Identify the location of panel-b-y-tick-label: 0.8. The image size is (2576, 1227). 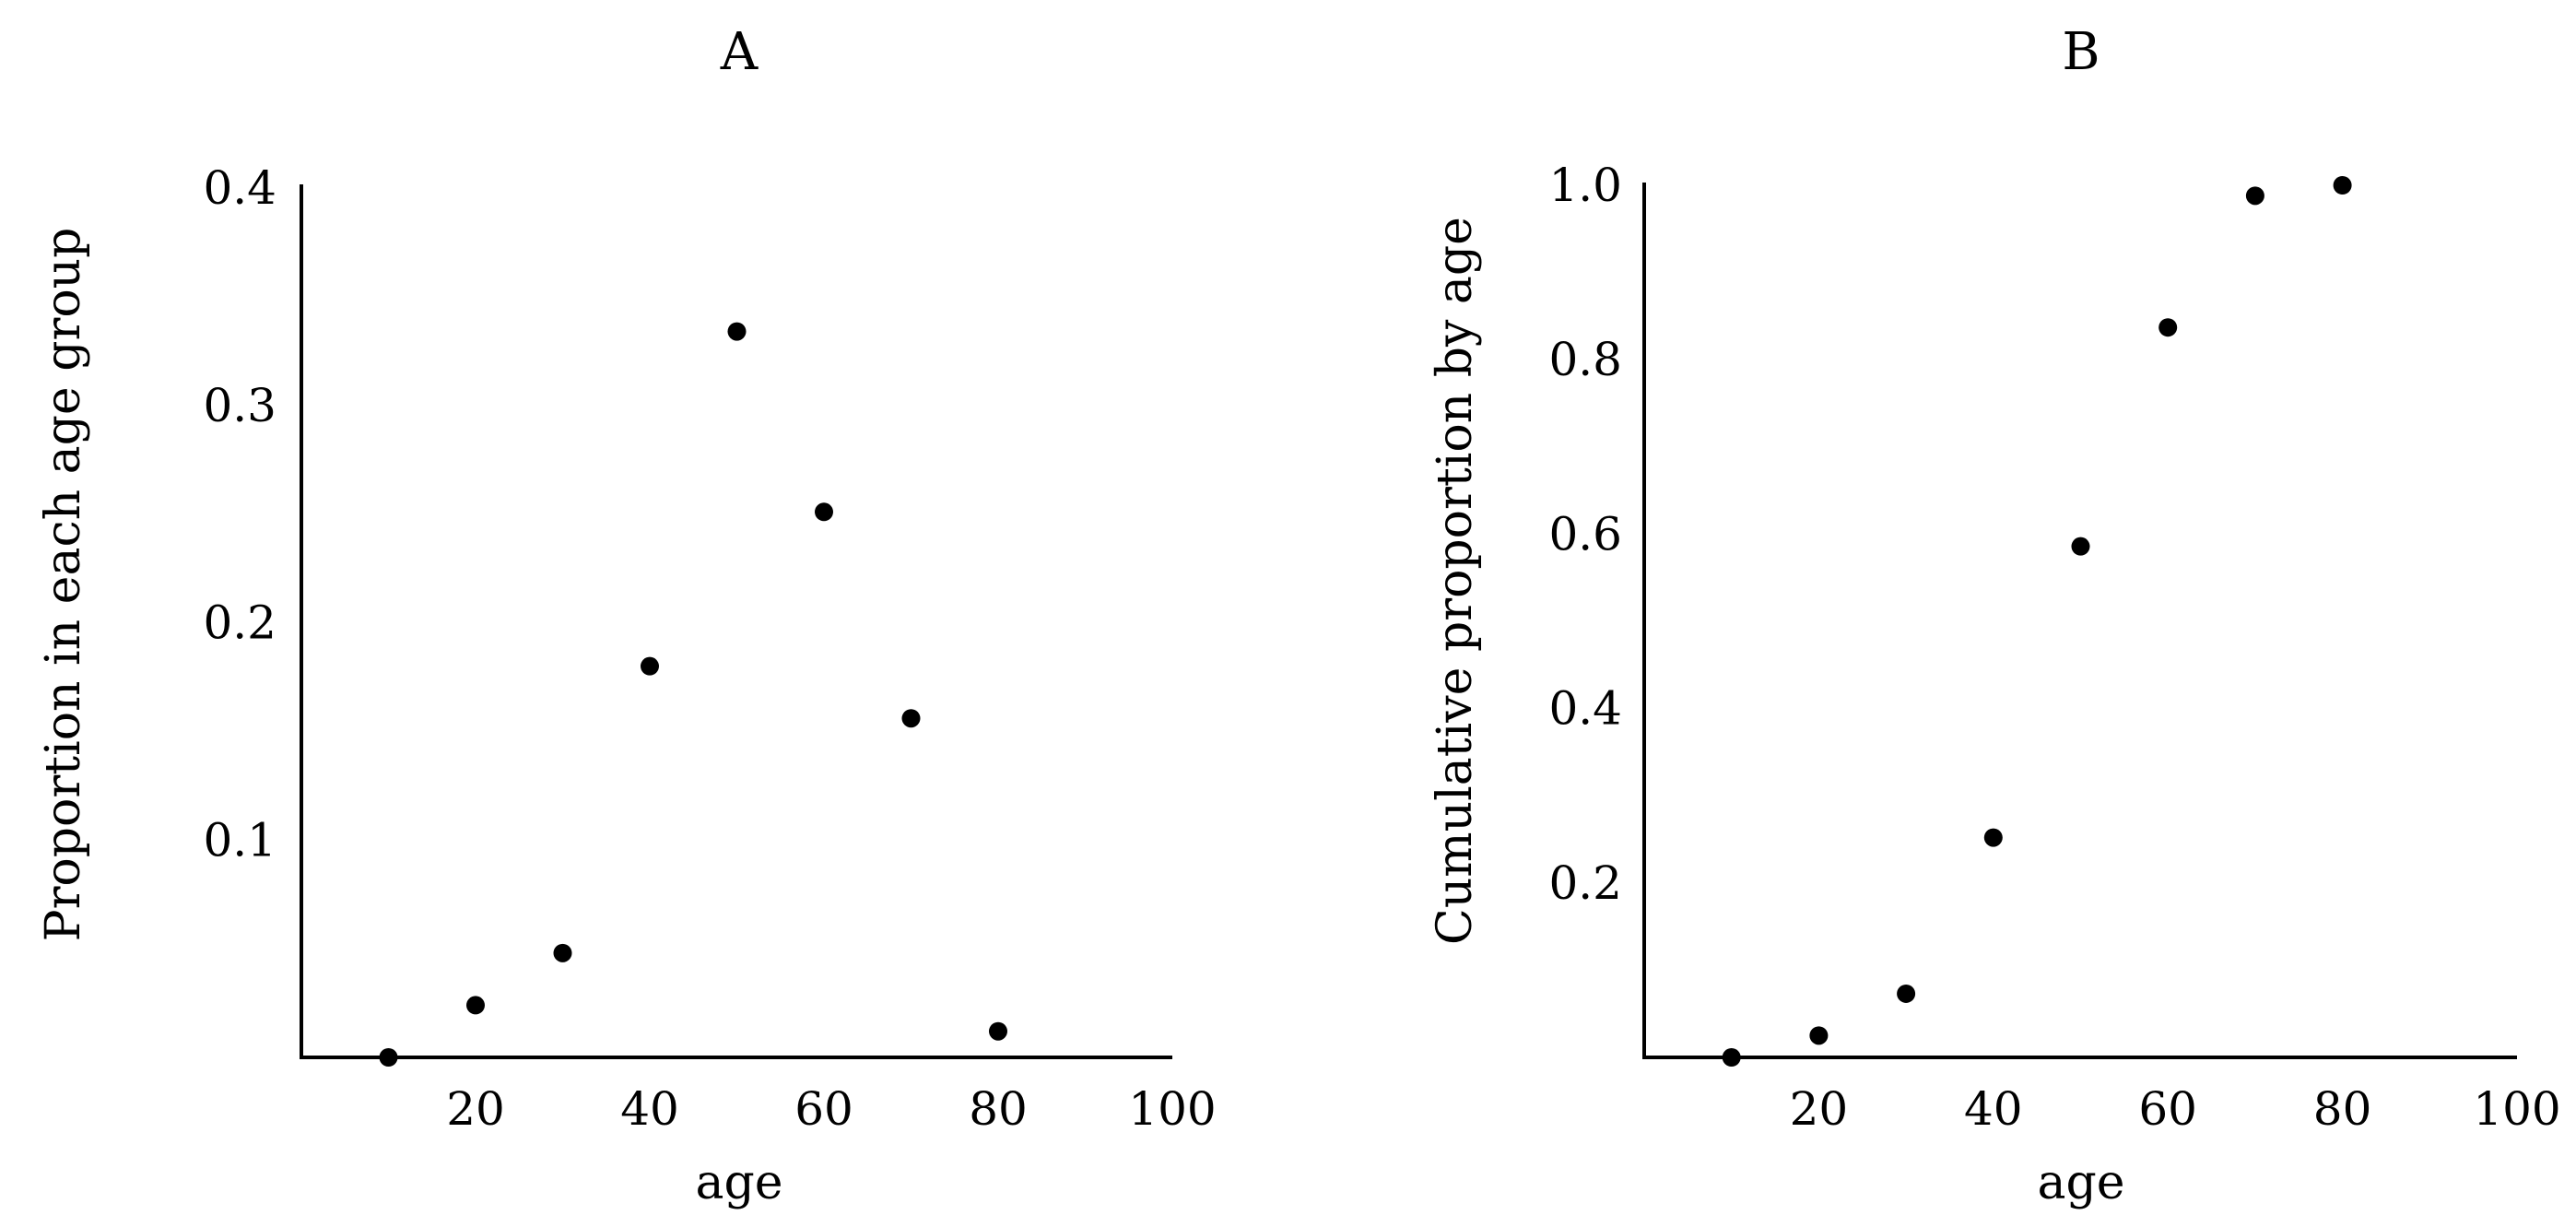
(1585, 359).